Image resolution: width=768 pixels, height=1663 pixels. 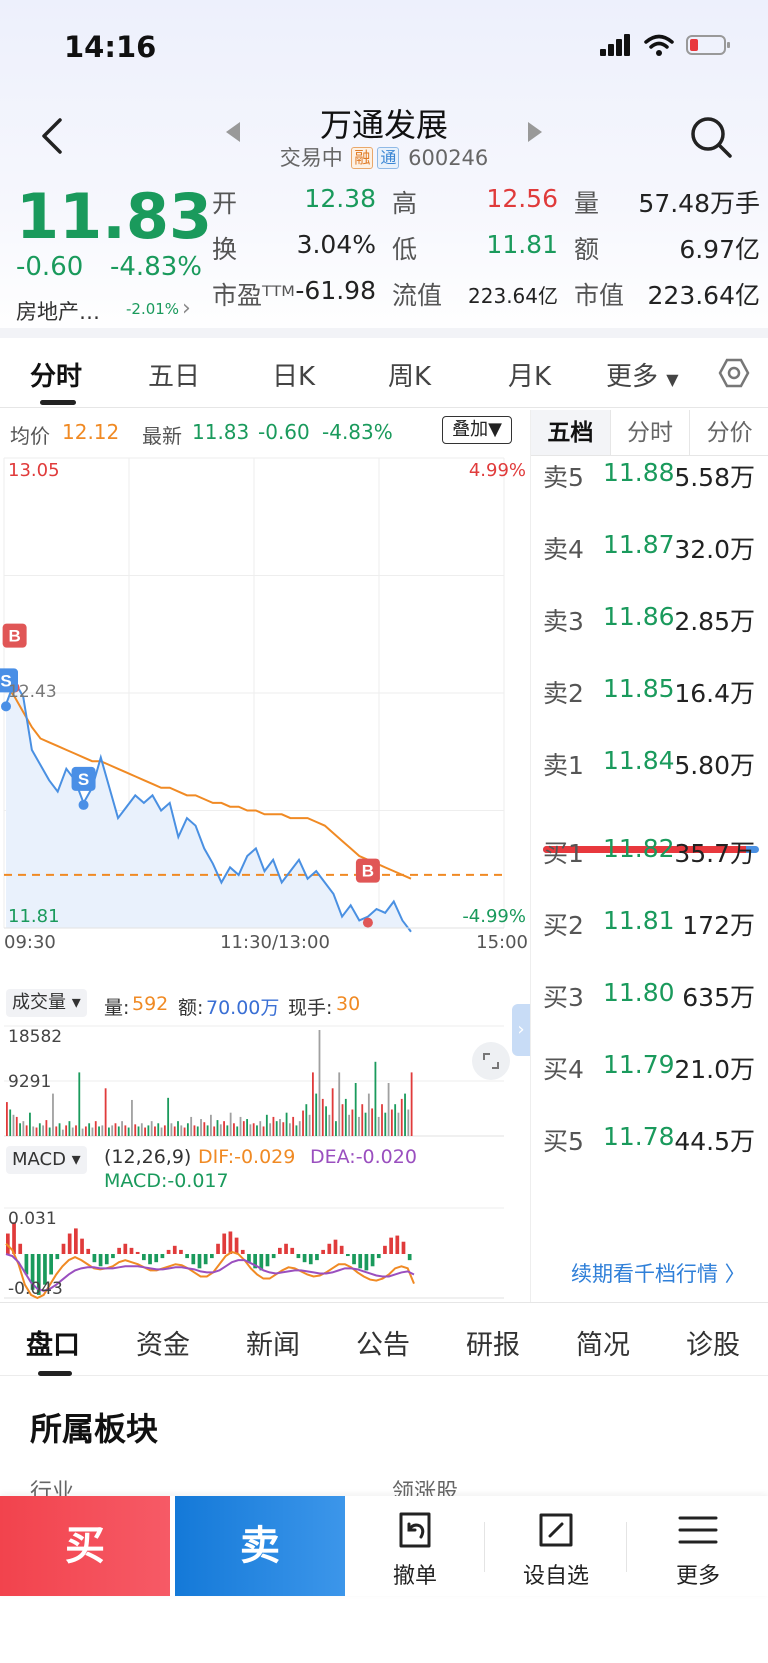 What do you see at coordinates (649, 851) in the screenshot?
I see `bid-row: 买1 11.82 35.7万` at bounding box center [649, 851].